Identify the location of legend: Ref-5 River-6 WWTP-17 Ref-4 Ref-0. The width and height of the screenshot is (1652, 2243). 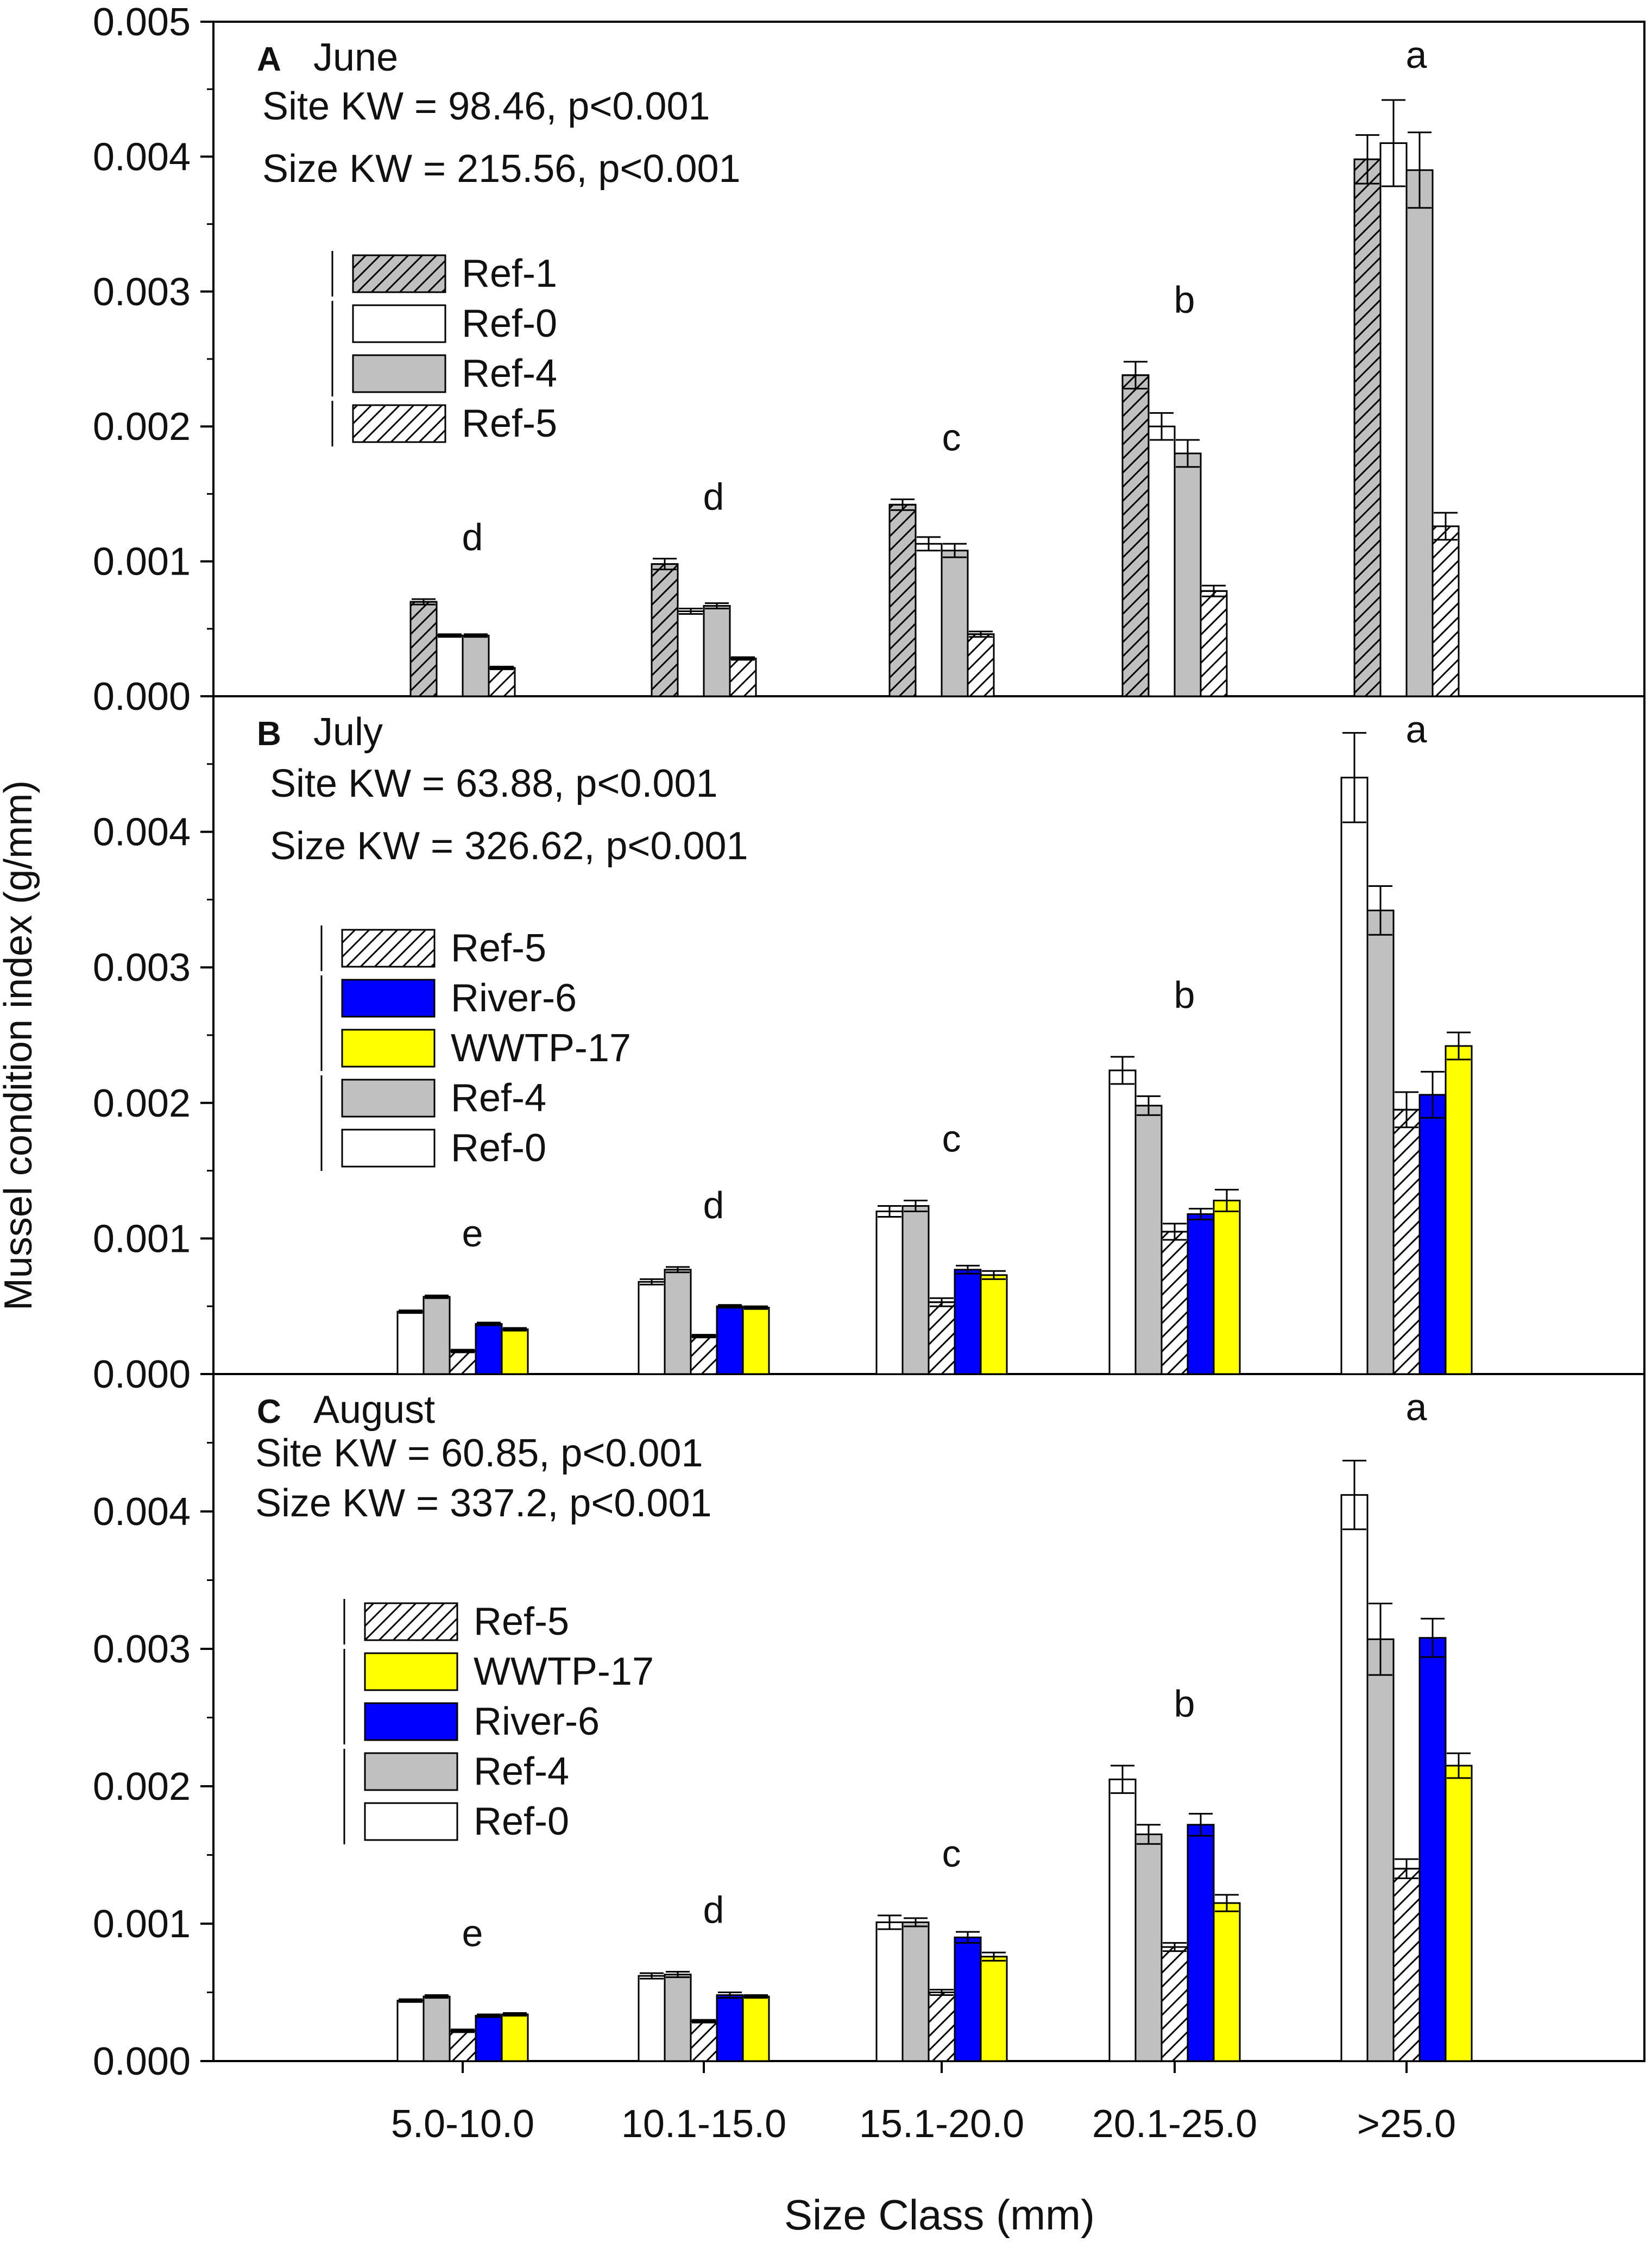
(476, 1048).